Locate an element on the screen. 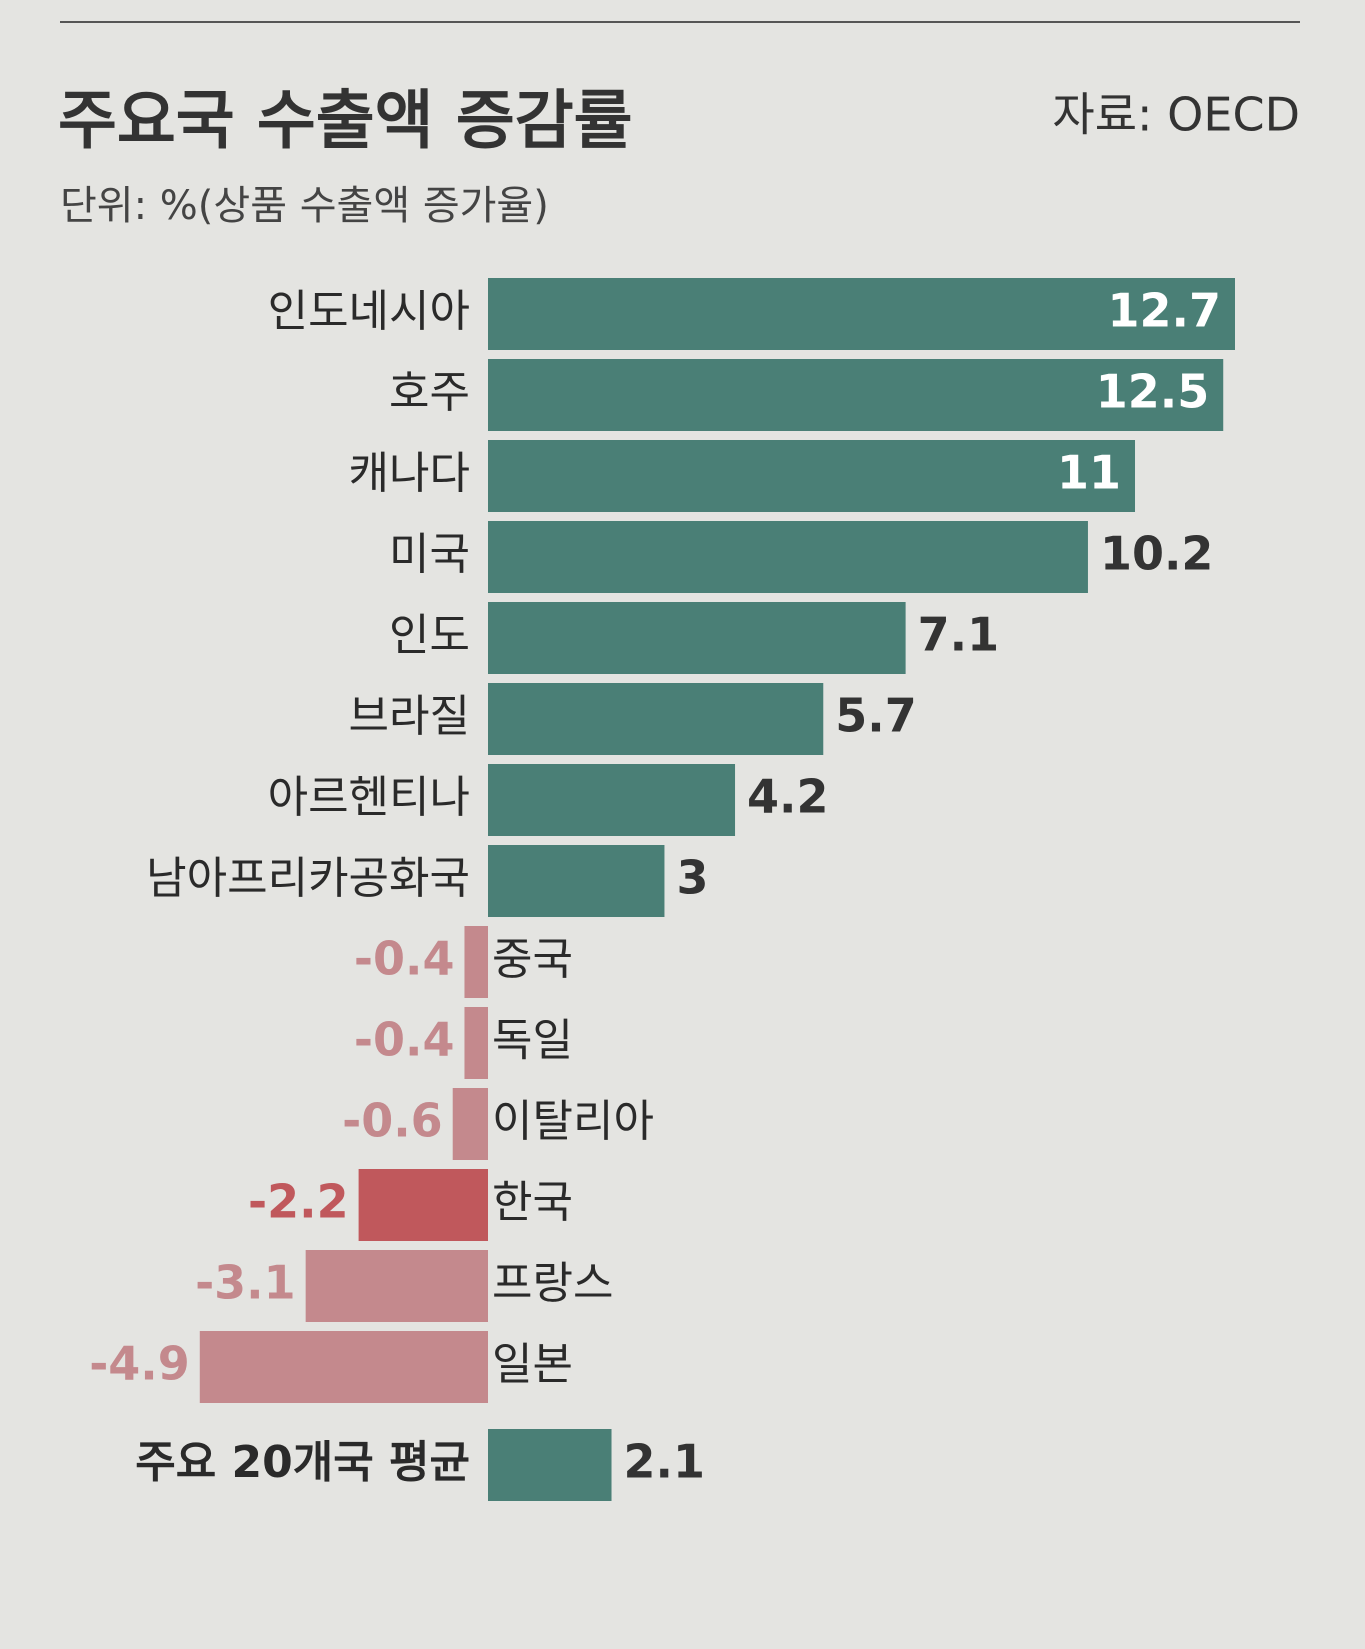 The width and height of the screenshot is (1365, 1649). category-label: 미국 is located at coordinates (429, 554).